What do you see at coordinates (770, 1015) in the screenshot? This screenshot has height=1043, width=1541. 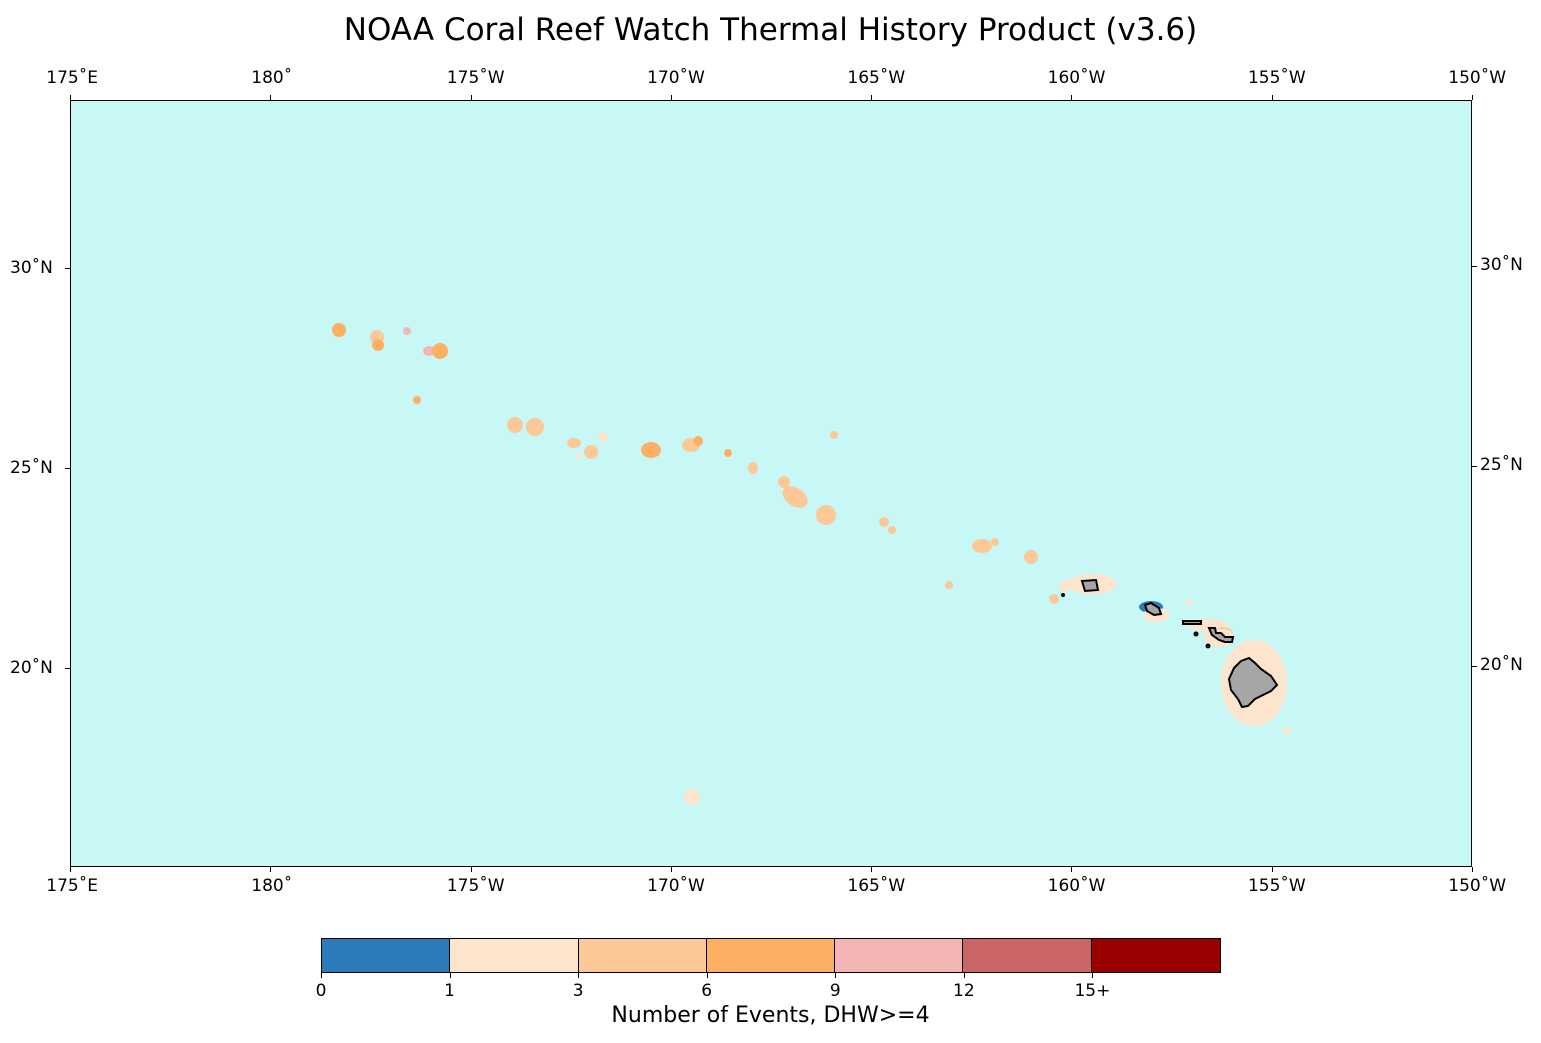 I see `colorbar-title: Number of Events, DHW>=4` at bounding box center [770, 1015].